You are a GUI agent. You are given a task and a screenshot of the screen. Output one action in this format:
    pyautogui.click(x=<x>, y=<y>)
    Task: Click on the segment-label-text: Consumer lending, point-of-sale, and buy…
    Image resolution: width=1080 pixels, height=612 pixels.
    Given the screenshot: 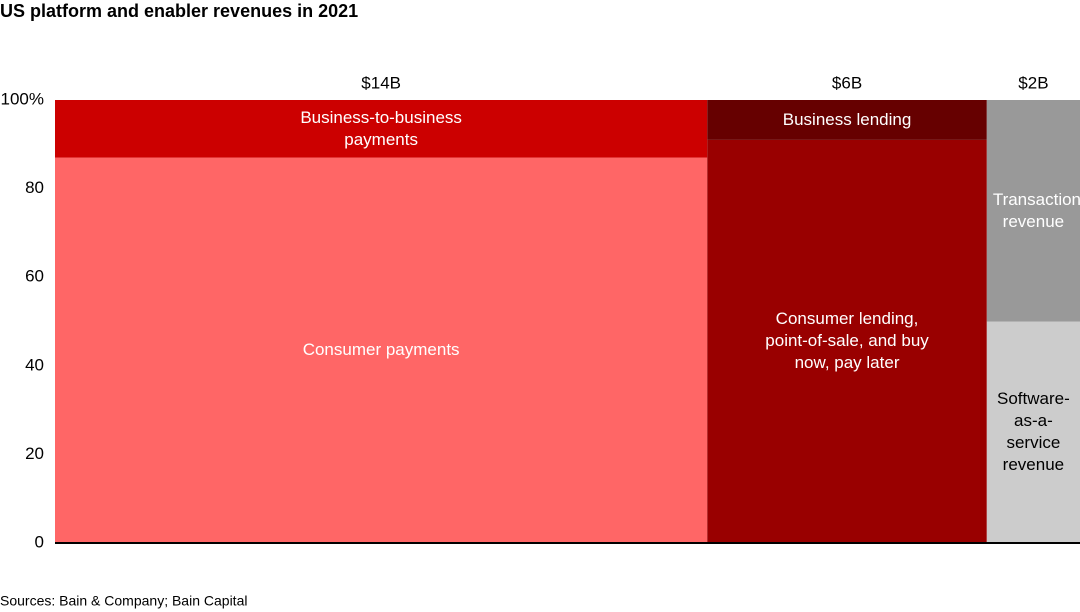 What is the action you would take?
    pyautogui.click(x=847, y=341)
    